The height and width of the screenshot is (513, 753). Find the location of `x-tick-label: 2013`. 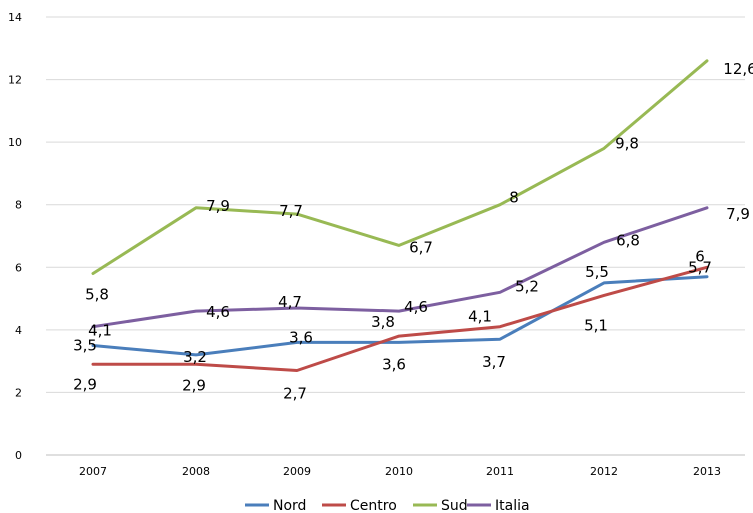

x-tick-label: 2013 is located at coordinates (707, 471).